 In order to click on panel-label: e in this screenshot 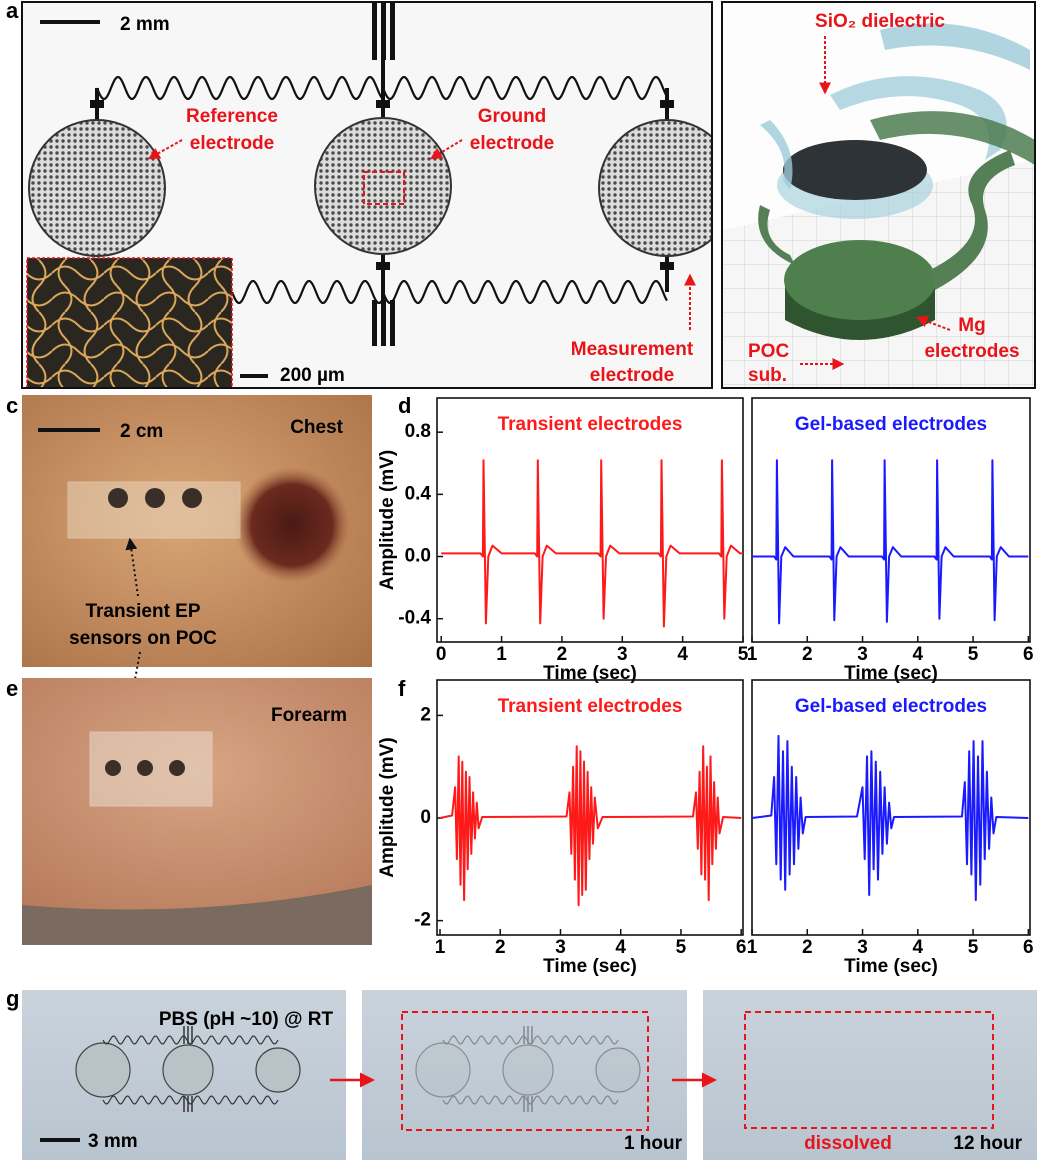, I will do `click(12, 688)`.